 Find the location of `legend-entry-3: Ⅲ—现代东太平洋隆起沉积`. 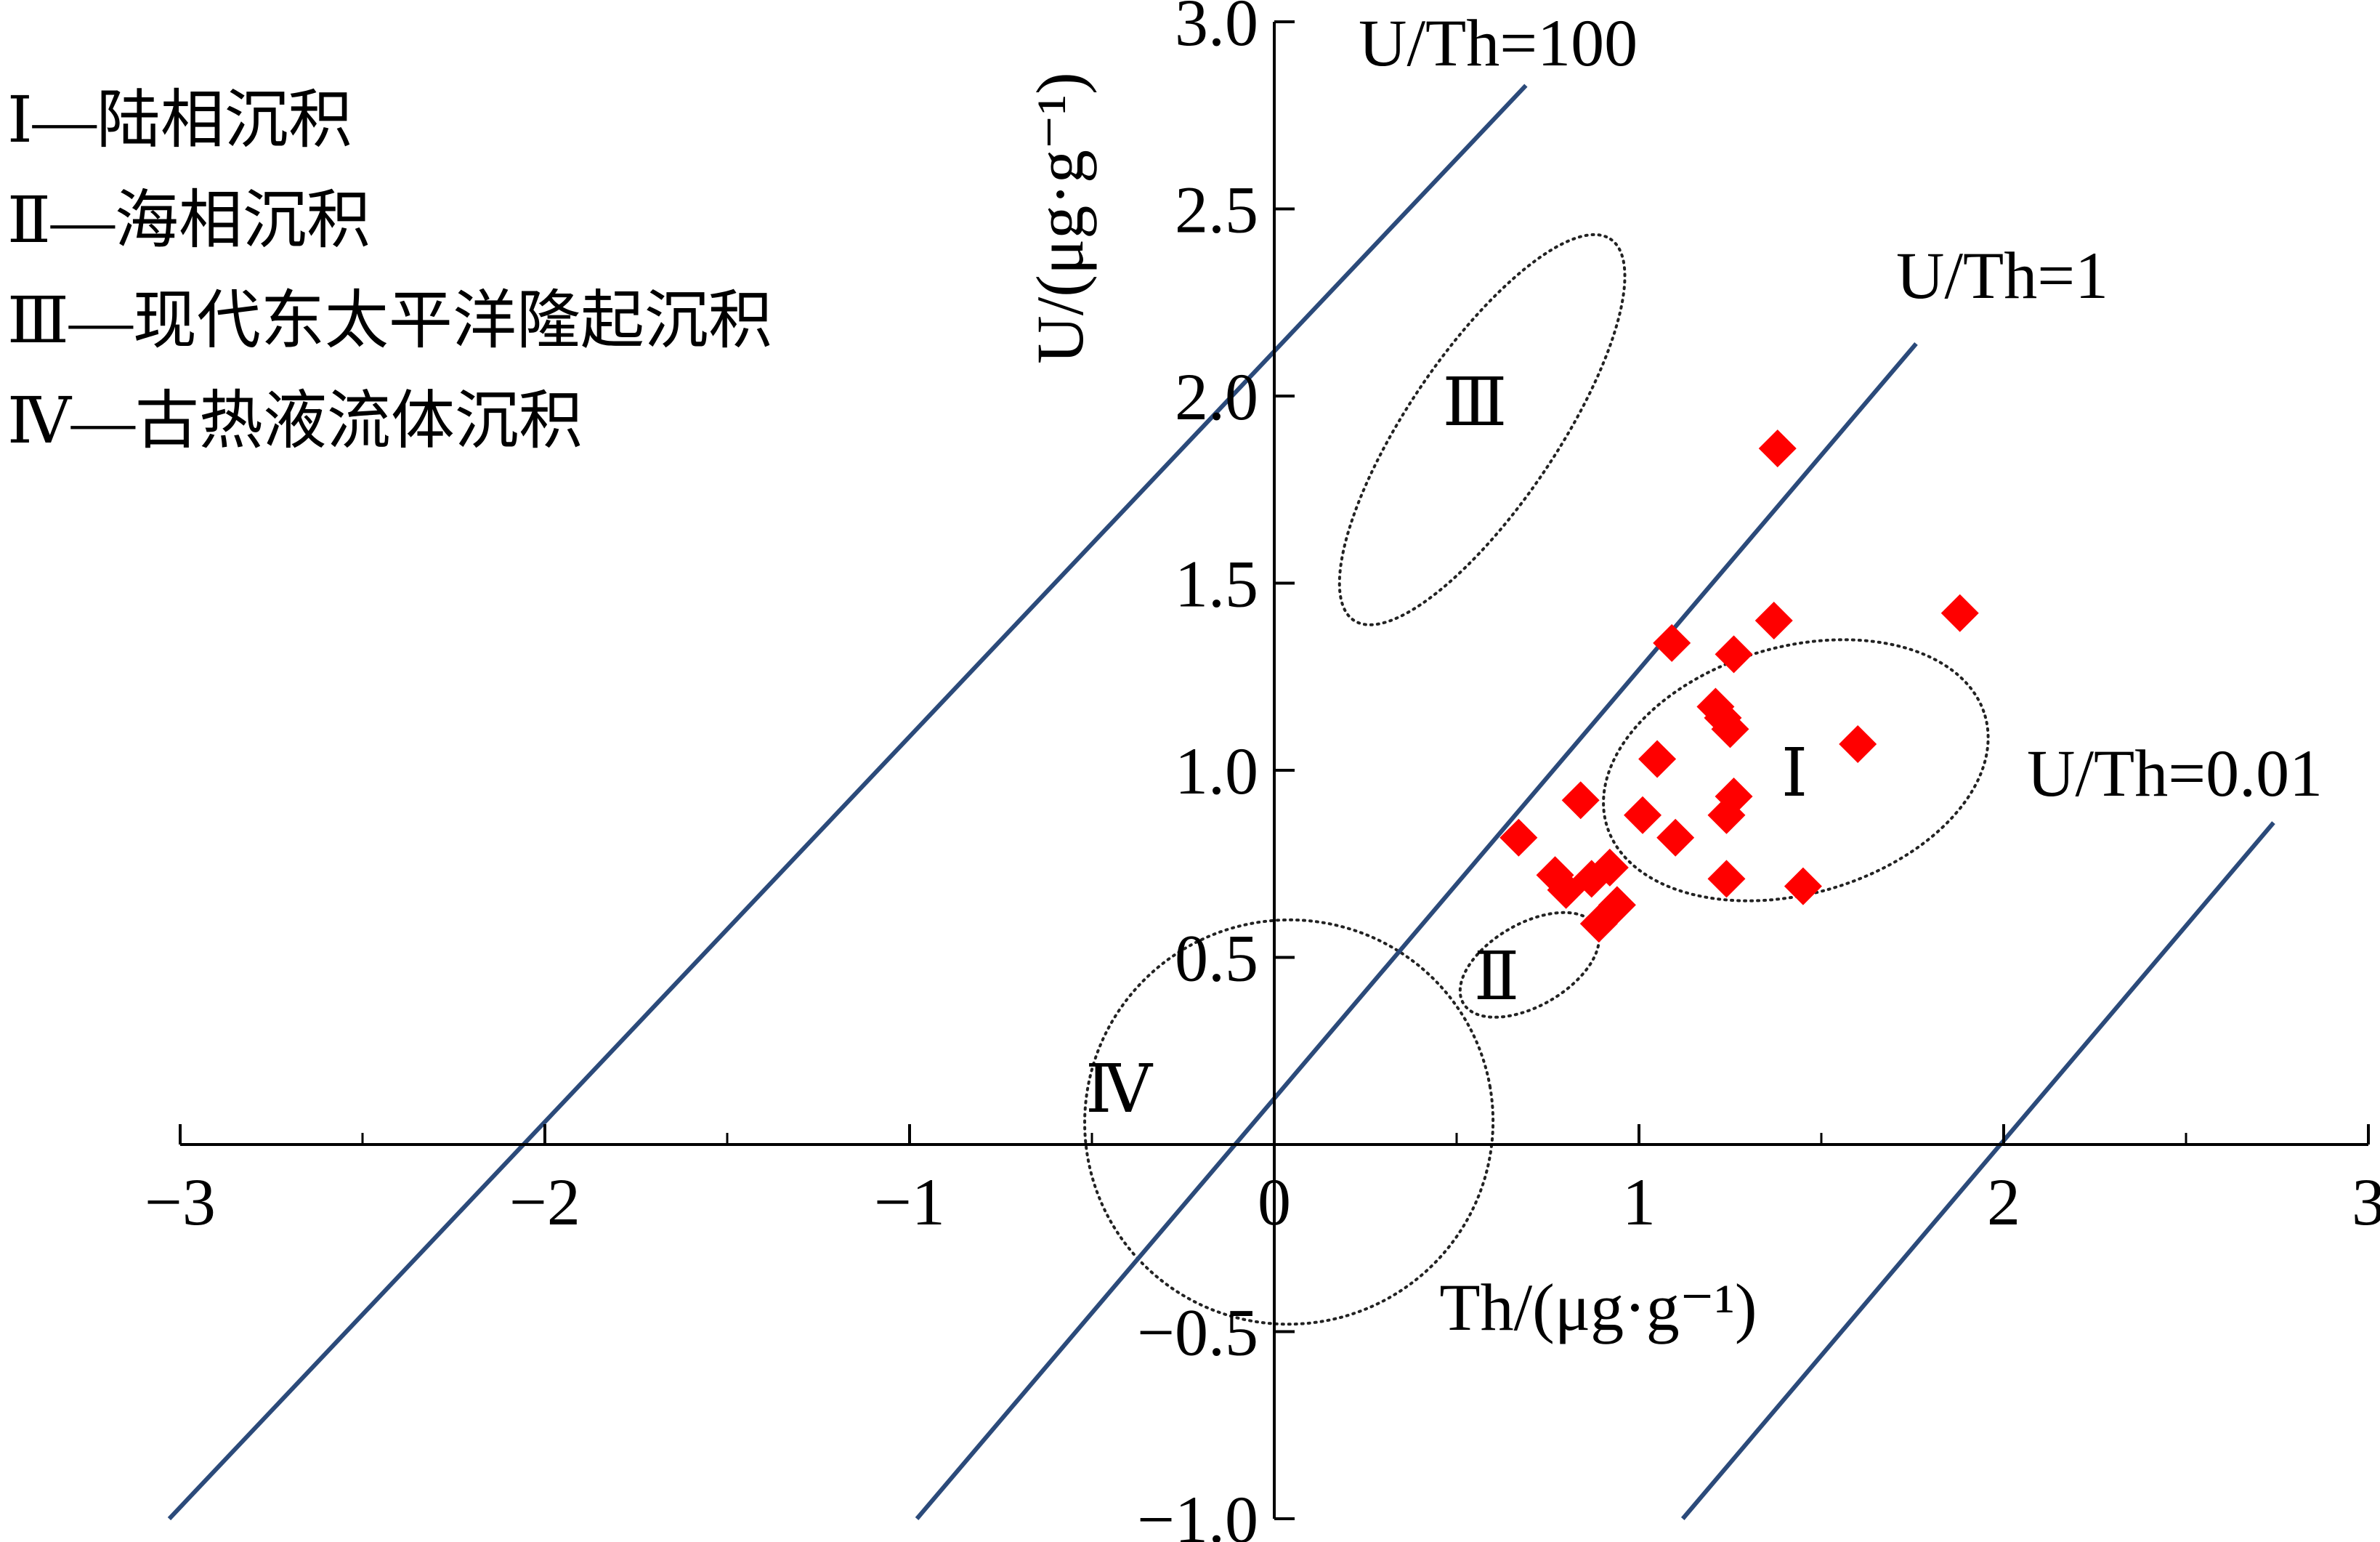

legend-entry-3: Ⅲ—现代东太平洋隆起沉积 is located at coordinates (389, 321).